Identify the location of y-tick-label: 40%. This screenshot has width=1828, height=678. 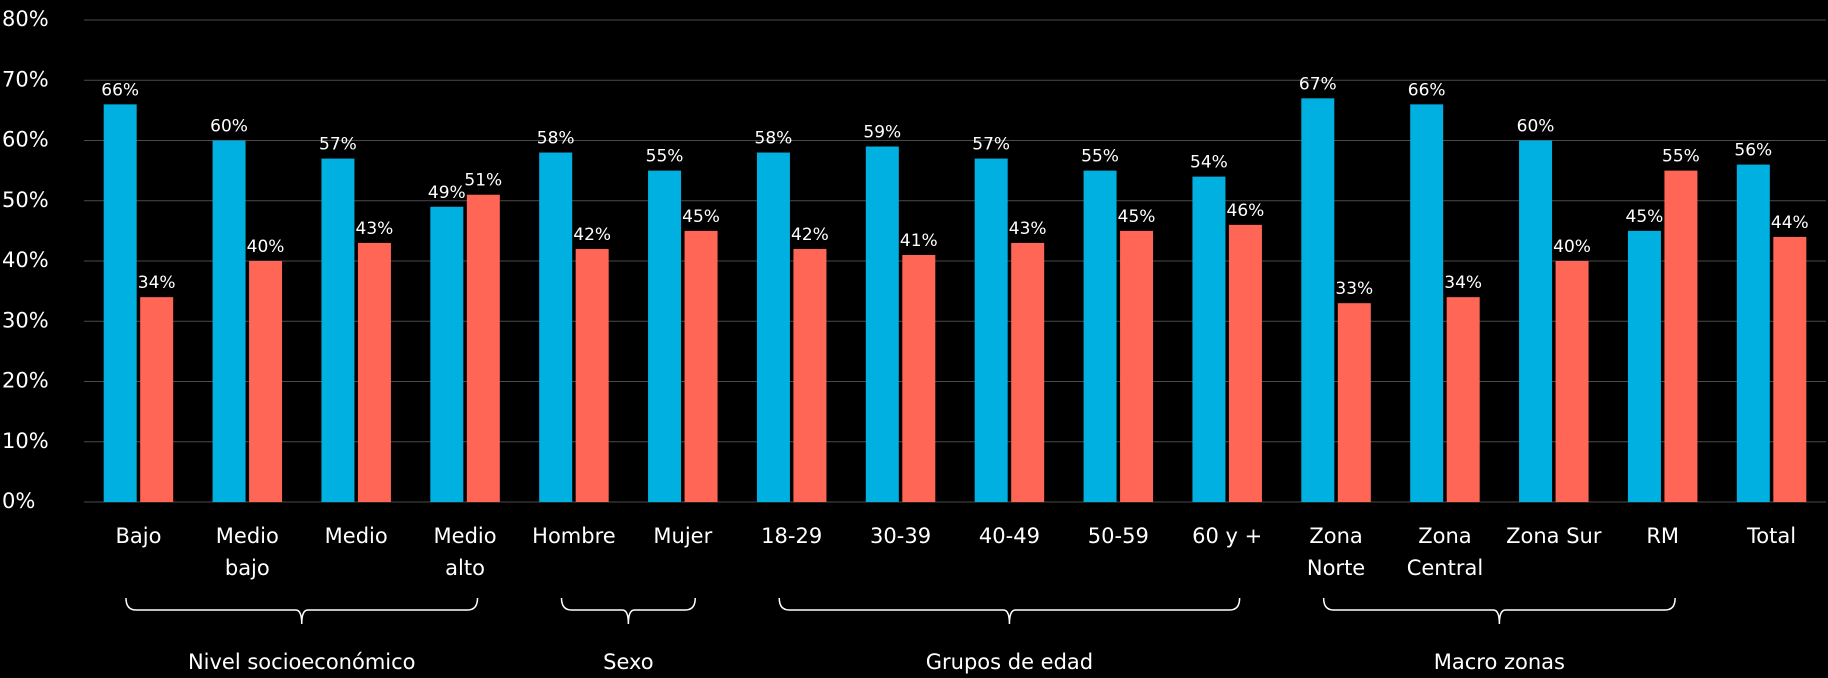
(25, 260).